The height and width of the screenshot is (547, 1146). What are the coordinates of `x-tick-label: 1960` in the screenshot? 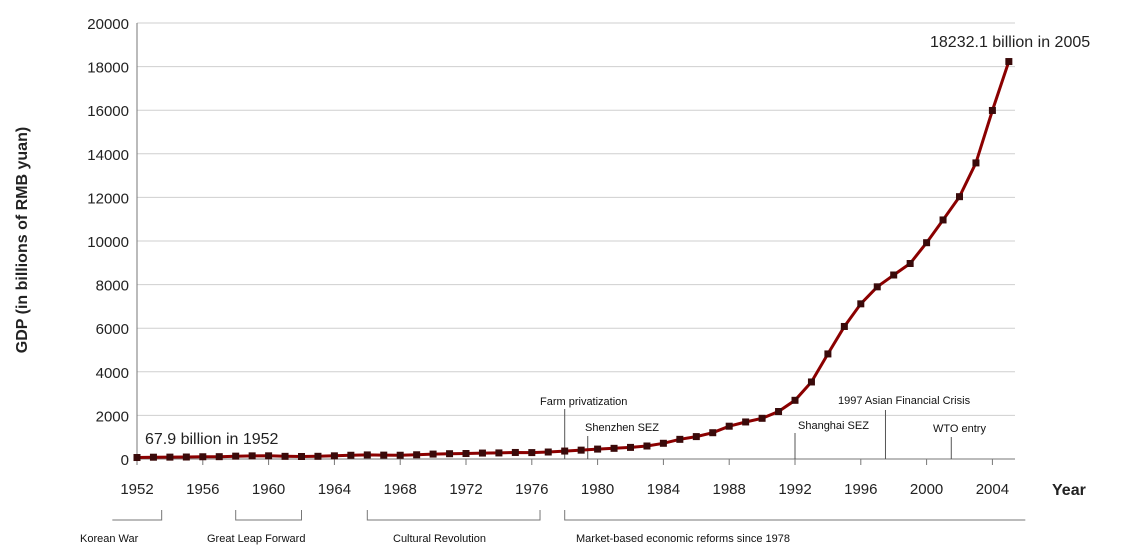 It's located at (268, 489).